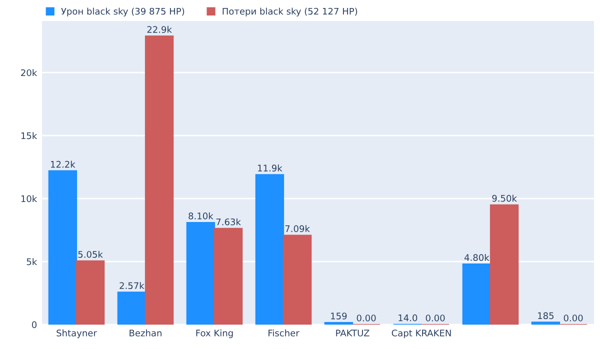 The height and width of the screenshot is (349, 600). I want to click on data-label: 12.2k, so click(63, 164).